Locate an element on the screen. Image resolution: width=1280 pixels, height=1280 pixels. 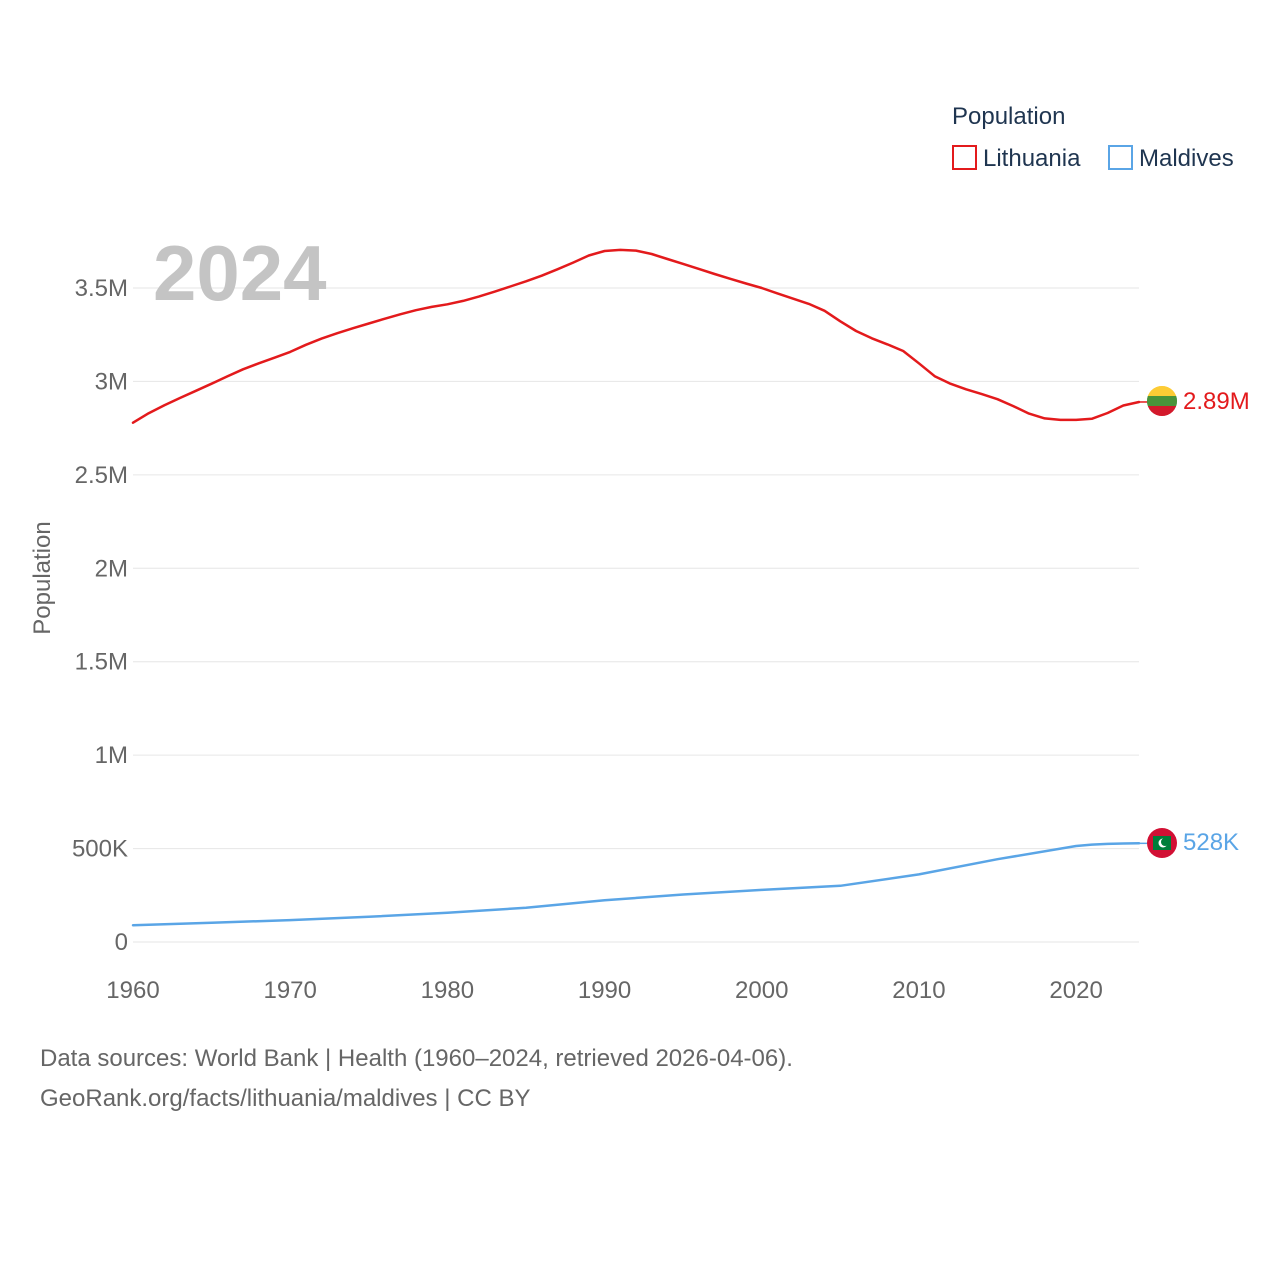
y-tick-label: 1.5M is located at coordinates (101, 662).